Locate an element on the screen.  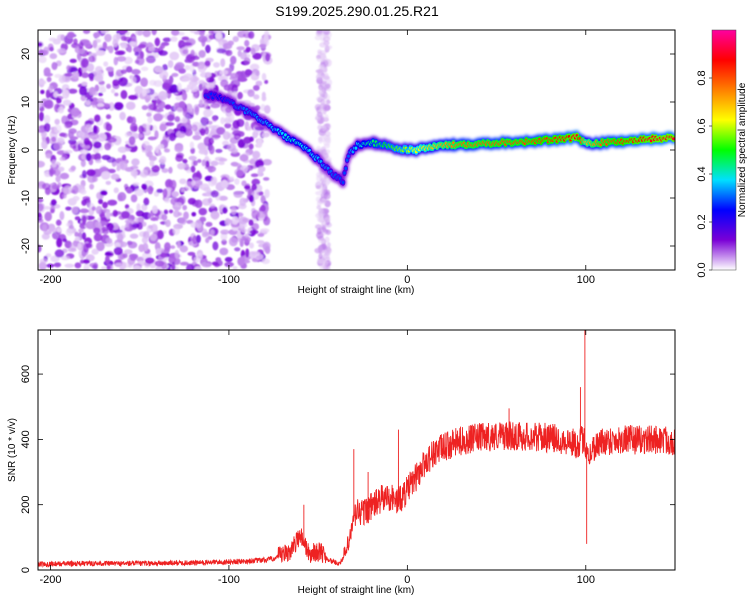
signal-core is located at coordinates (439, 138).